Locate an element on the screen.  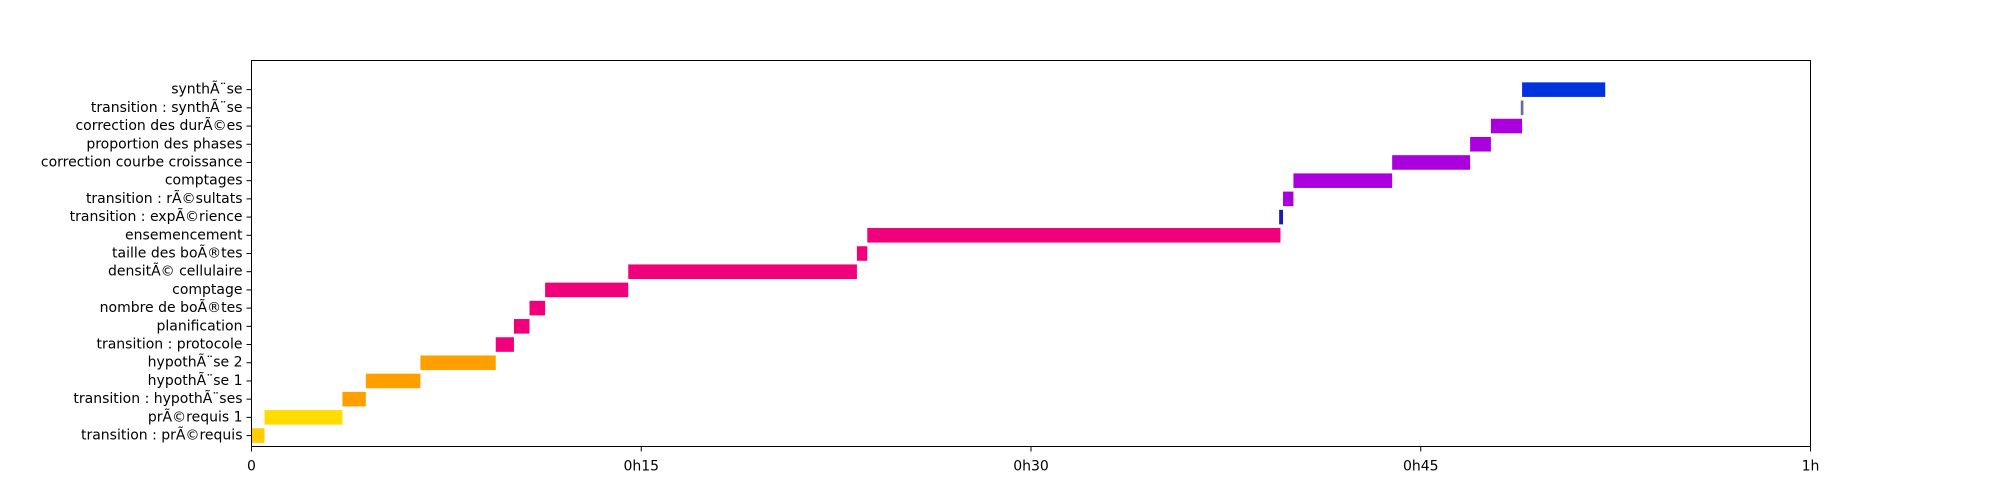
x-tick-label: 0h45 is located at coordinates (1421, 467).